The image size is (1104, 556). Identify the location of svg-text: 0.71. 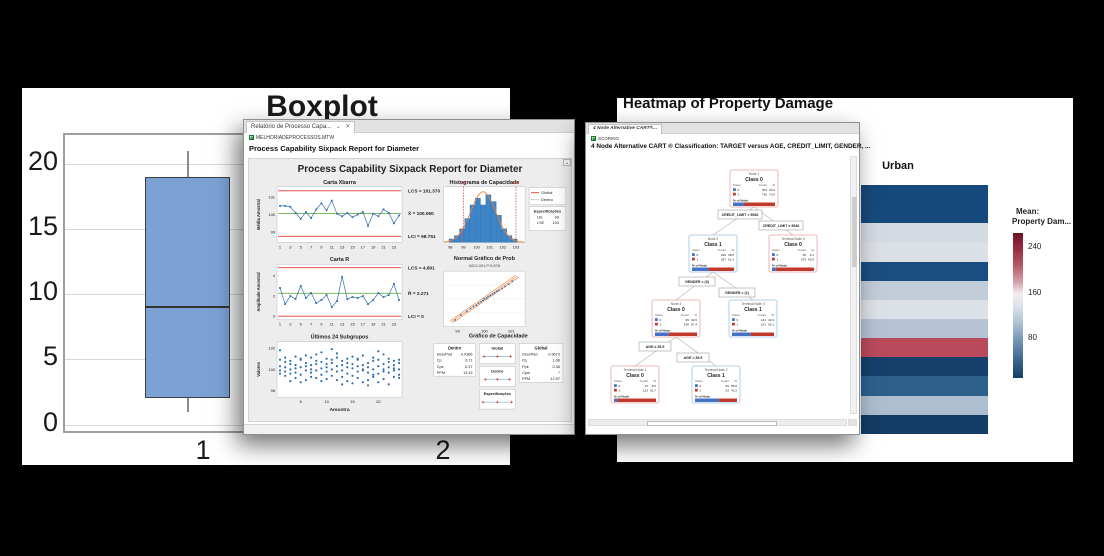
(468, 361).